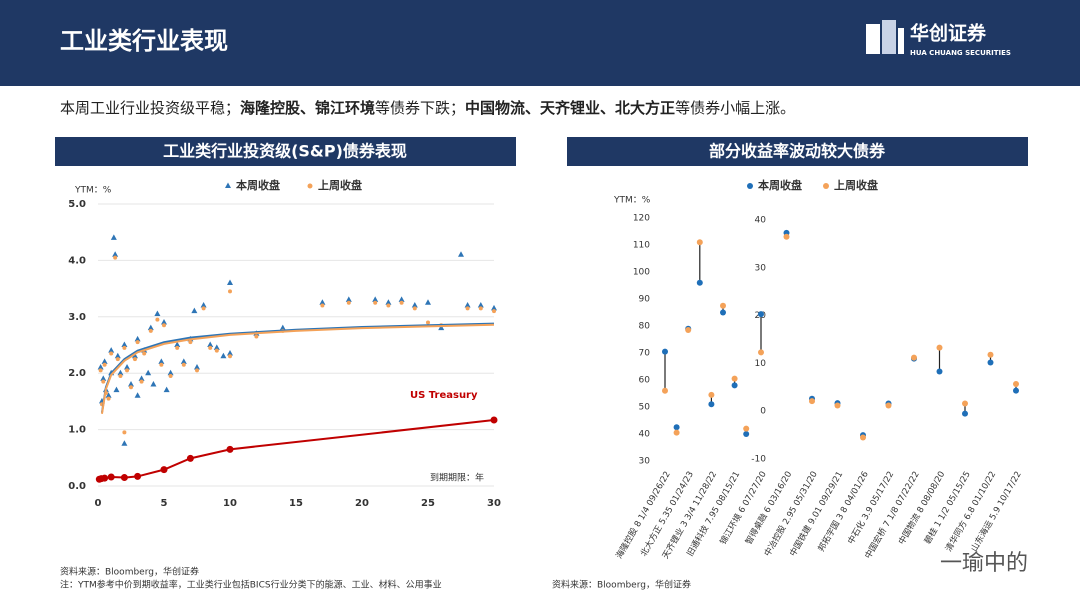 This screenshot has width=1080, height=608. Describe the element at coordinates (885, 37) in the screenshot. I see `logo-icon` at that location.